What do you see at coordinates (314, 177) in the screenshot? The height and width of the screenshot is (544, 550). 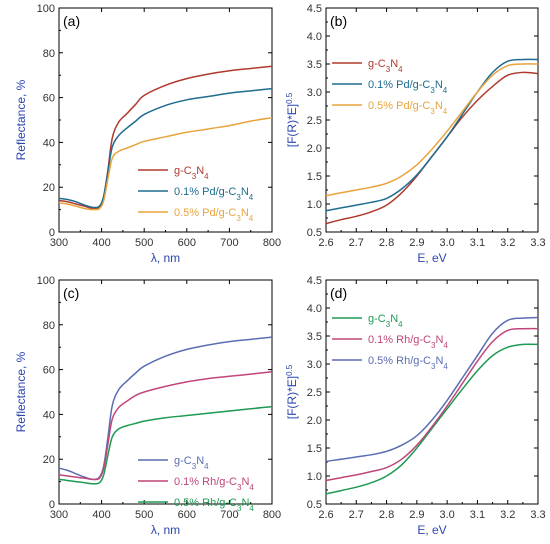 I see `y-tick-label: 1.5` at bounding box center [314, 177].